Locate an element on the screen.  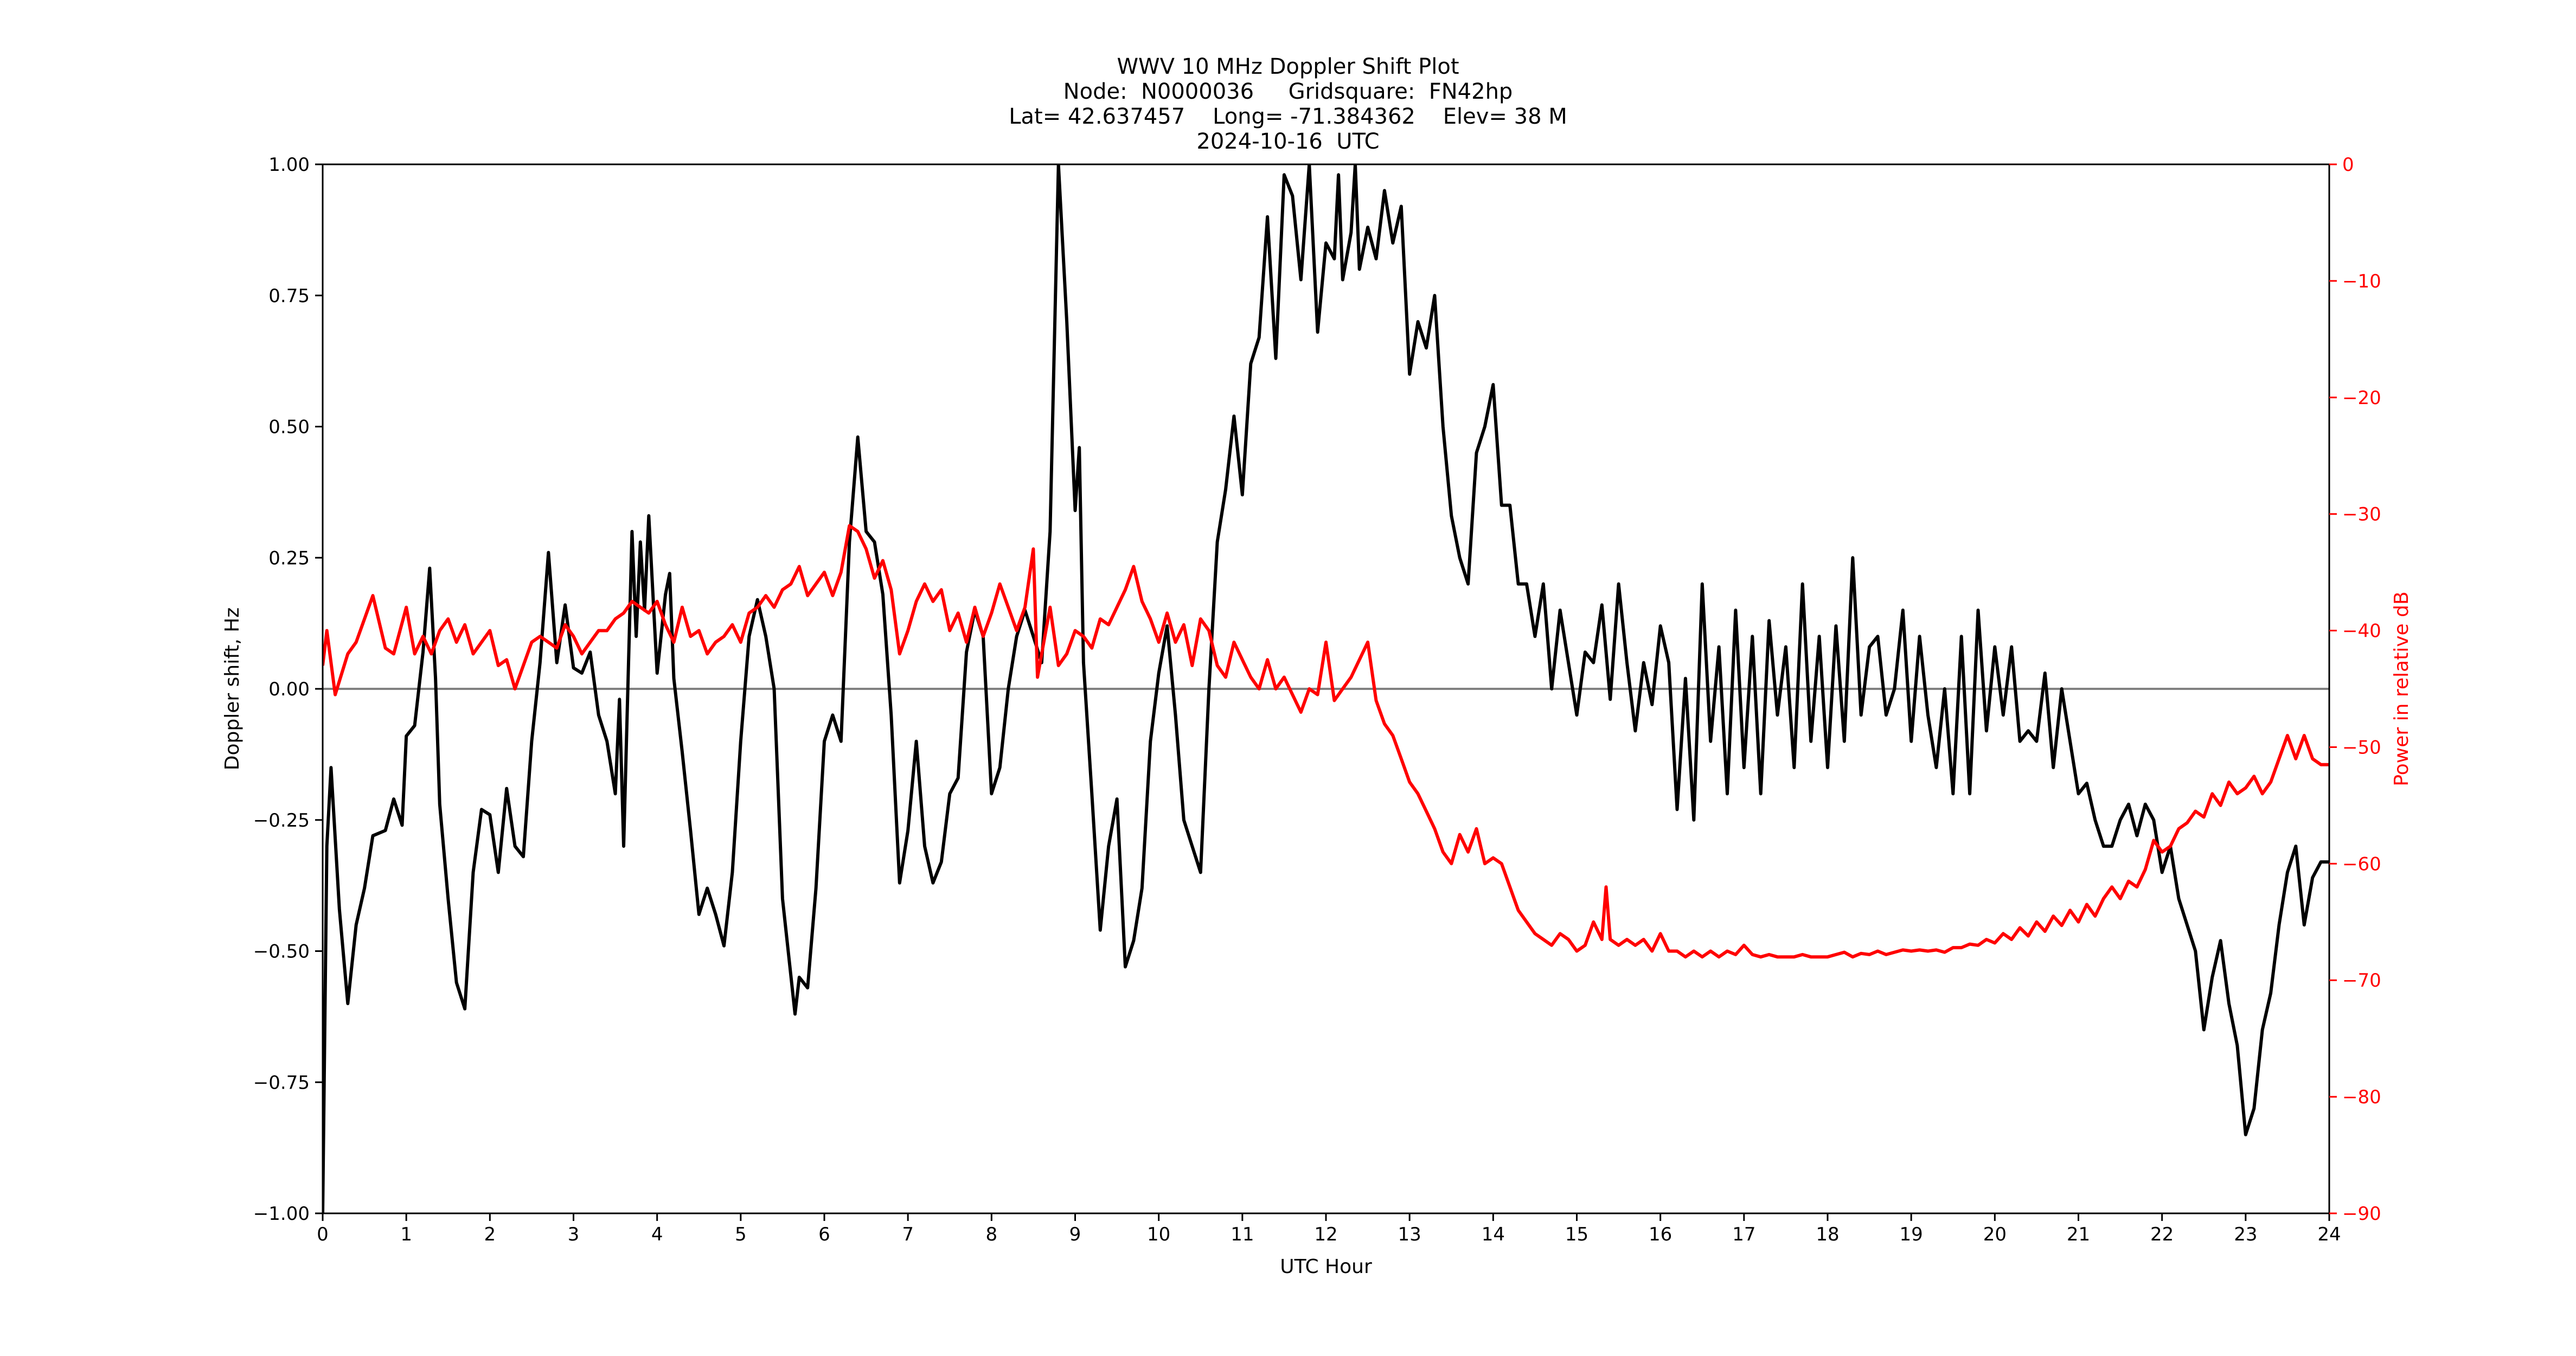
x-tick-label: 3 is located at coordinates (574, 1234).